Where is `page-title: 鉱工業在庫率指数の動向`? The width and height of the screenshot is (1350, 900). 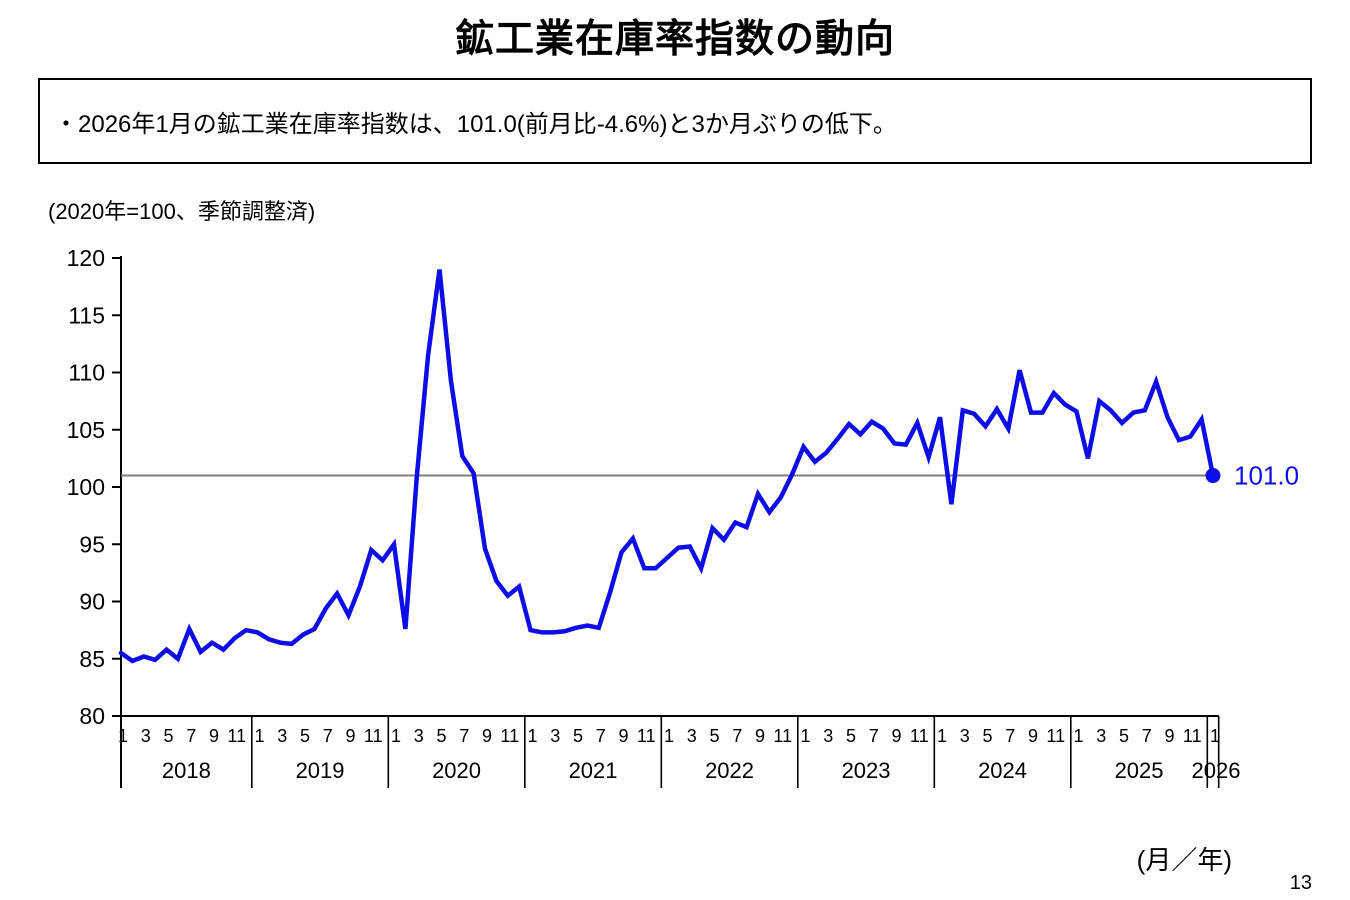
page-title: 鉱工業在庫率指数の動向 is located at coordinates (674, 39).